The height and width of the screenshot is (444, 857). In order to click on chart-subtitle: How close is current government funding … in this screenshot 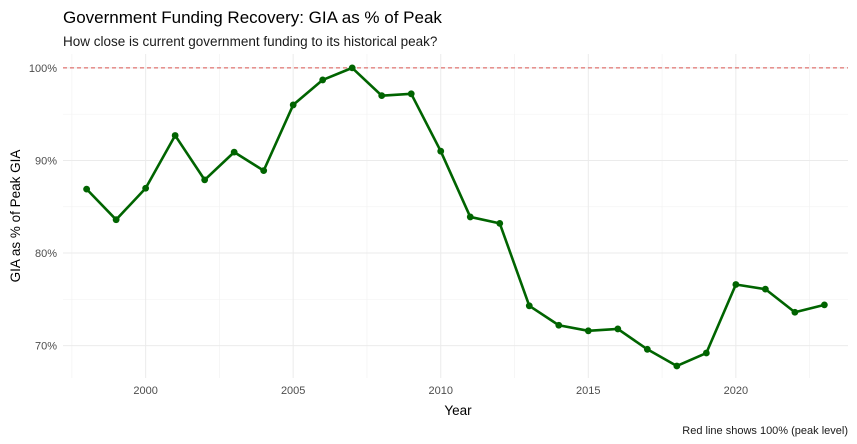, I will do `click(250, 41)`.